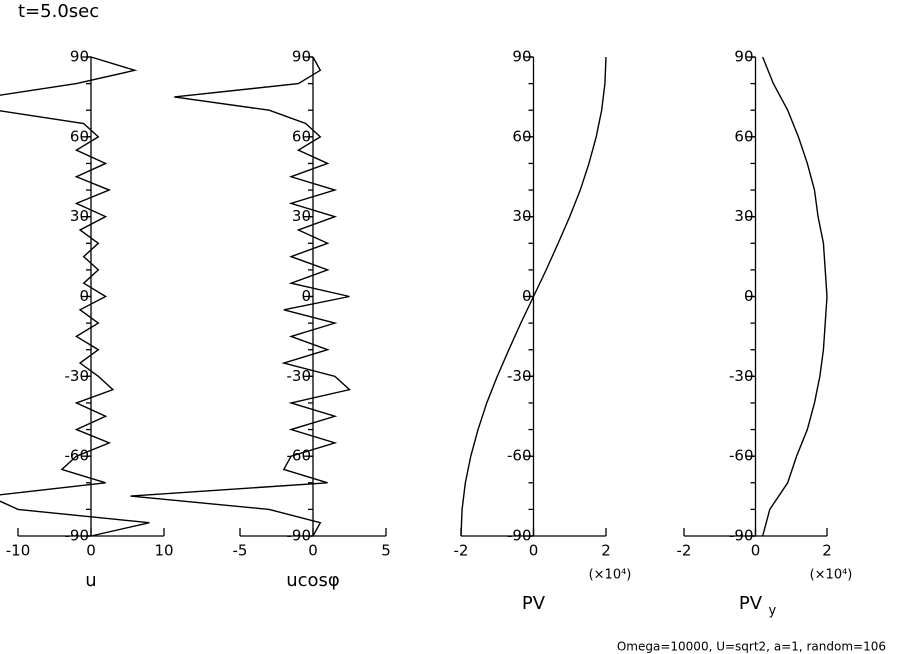  What do you see at coordinates (240, 551) in the screenshot?
I see `x-tick-label: -5` at bounding box center [240, 551].